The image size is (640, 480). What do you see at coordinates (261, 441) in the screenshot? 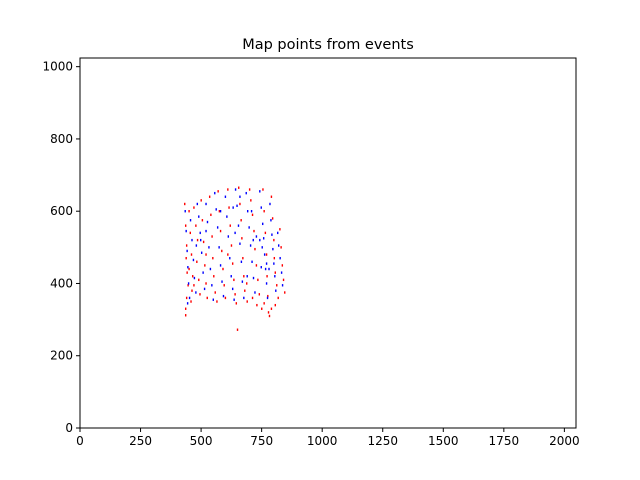
I see `x-tick-label: 750` at bounding box center [261, 441].